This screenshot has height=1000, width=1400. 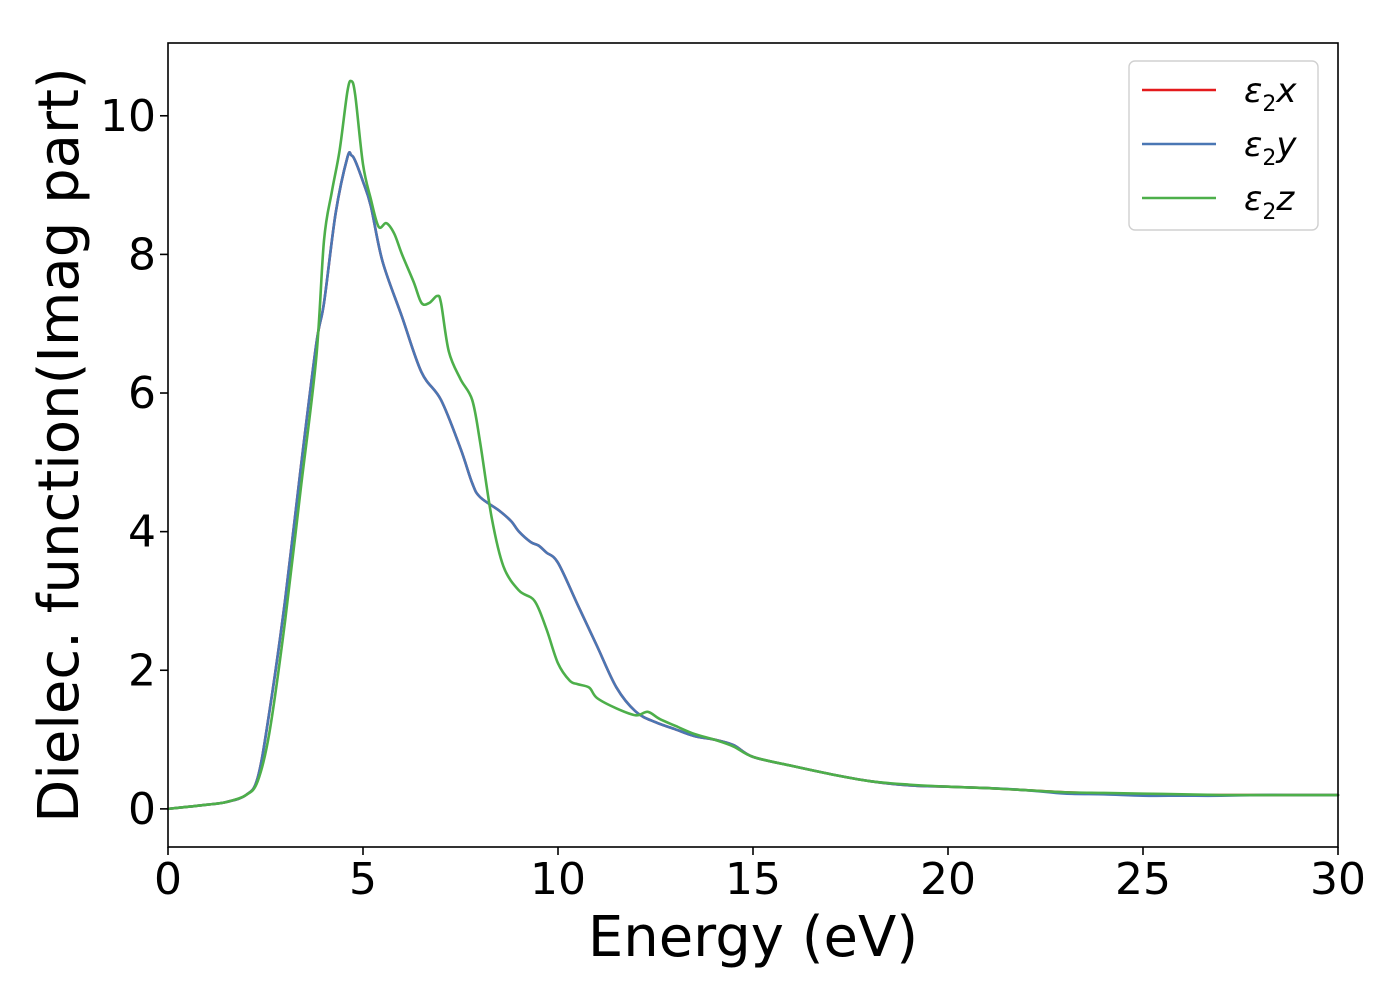 I want to click on legend-label-z: ε2z, so click(x=1269, y=202).